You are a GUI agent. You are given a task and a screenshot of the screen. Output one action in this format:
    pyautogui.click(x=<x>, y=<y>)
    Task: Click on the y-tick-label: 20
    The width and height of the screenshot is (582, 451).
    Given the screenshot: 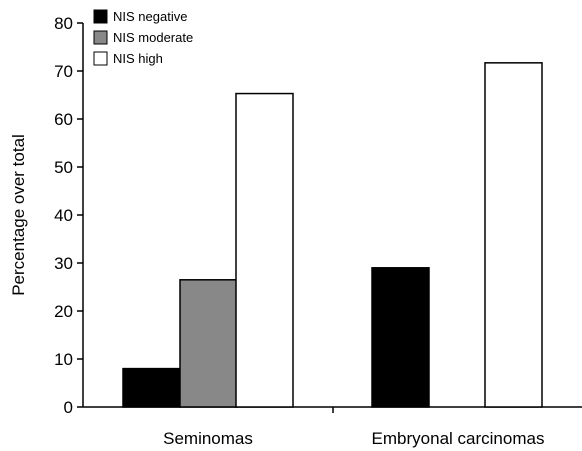 What is the action you would take?
    pyautogui.click(x=63, y=311)
    